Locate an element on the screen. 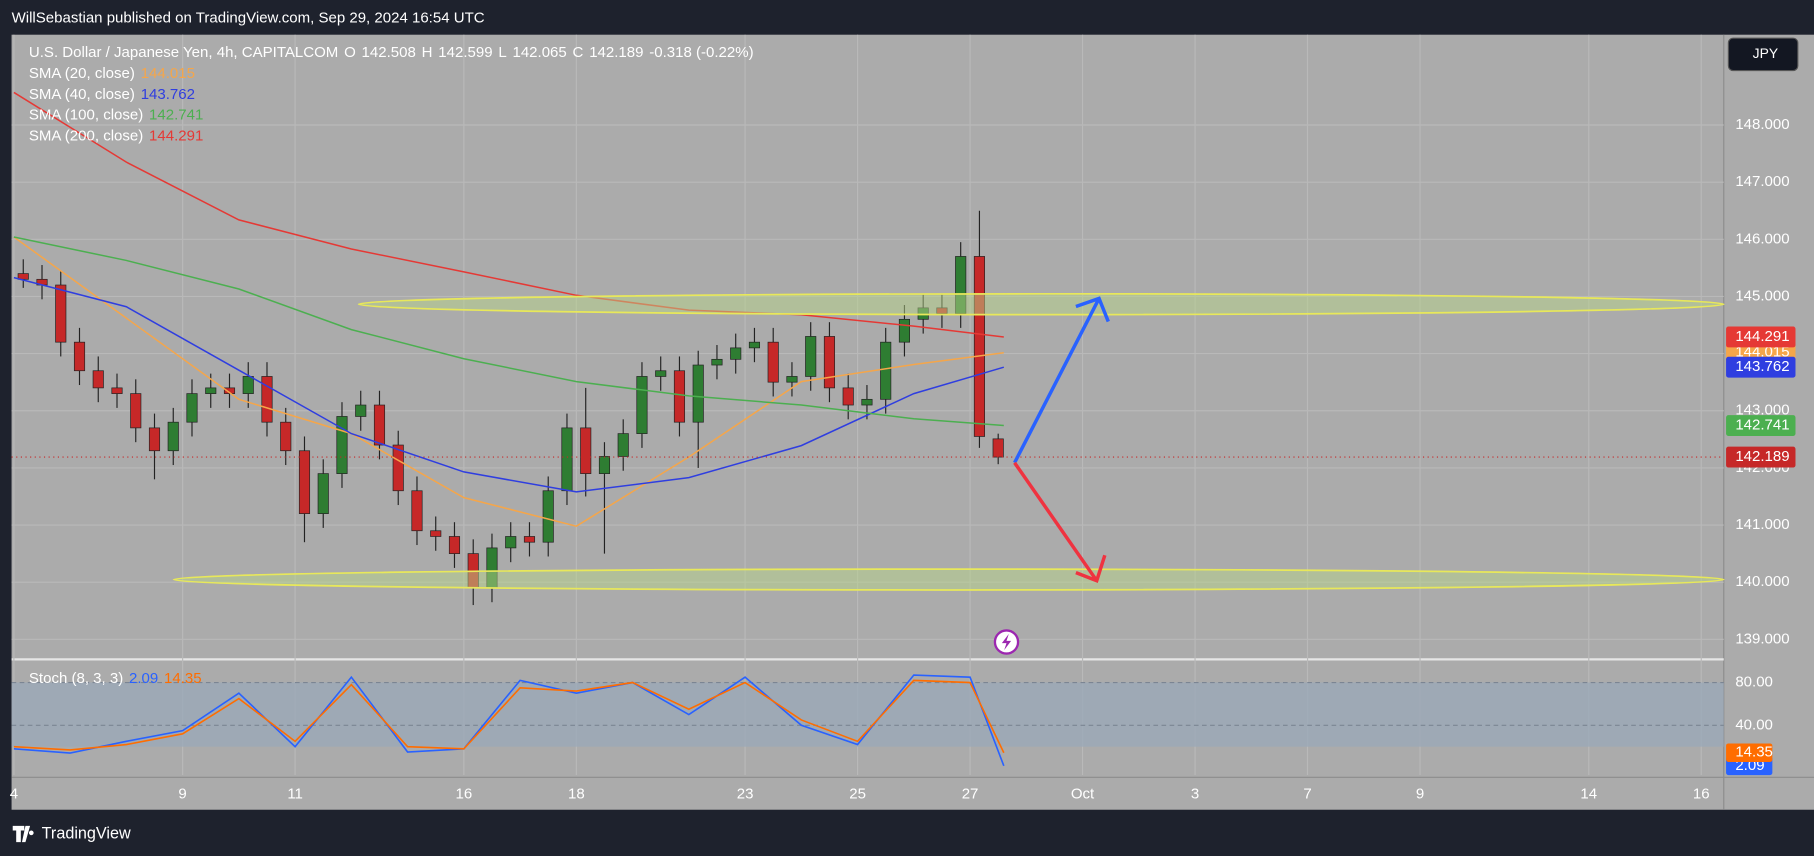  sma-line is located at coordinates (509, 384).